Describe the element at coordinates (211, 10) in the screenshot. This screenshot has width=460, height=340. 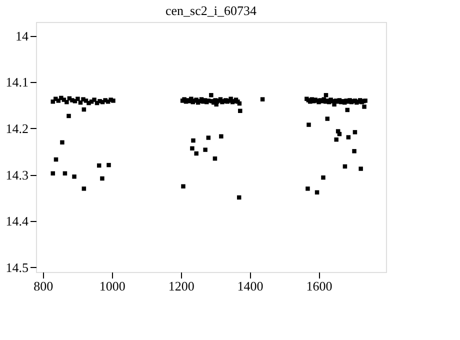
I see `chart-title: cen_sc2_i_60734` at that location.